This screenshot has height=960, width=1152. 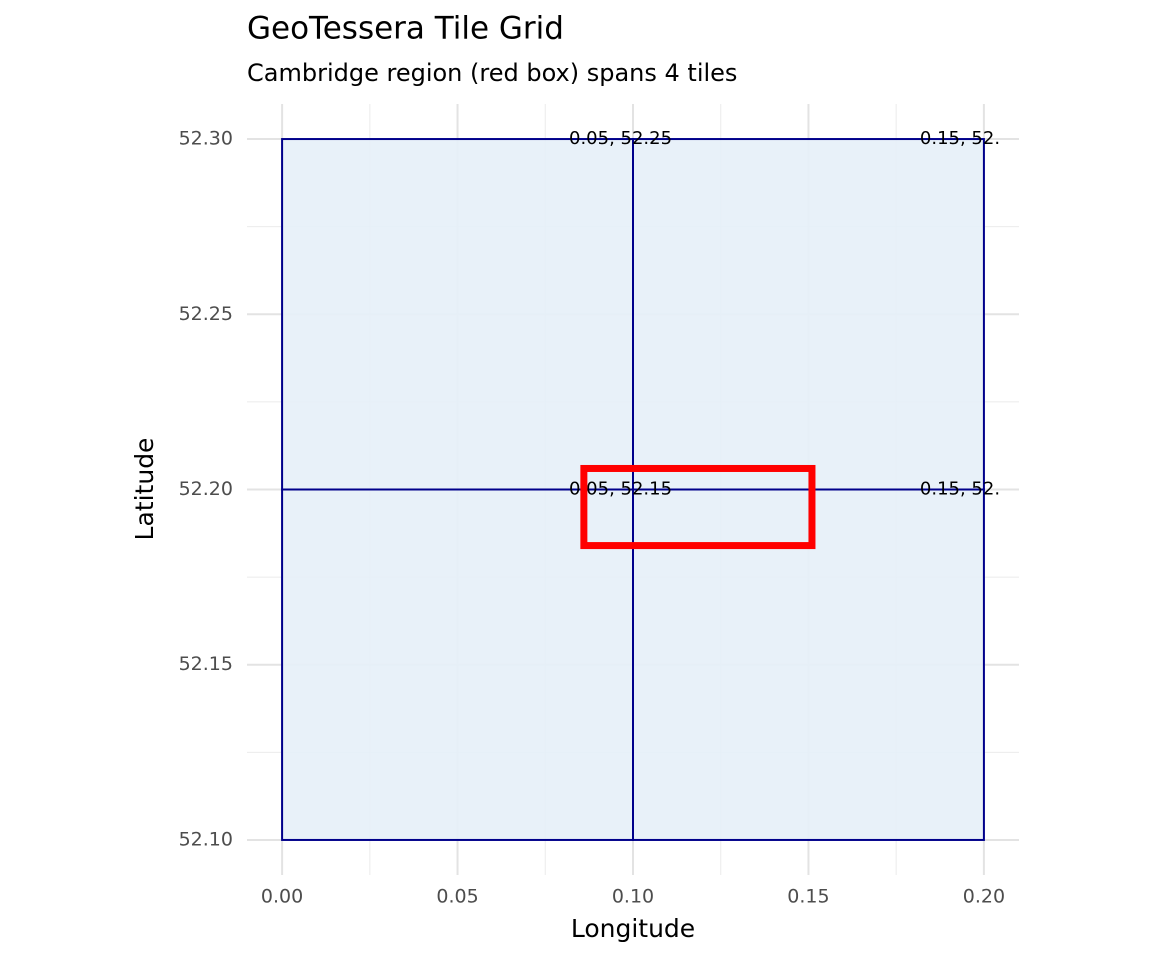 I want to click on x-tick-label: 0.20, so click(x=984, y=897).